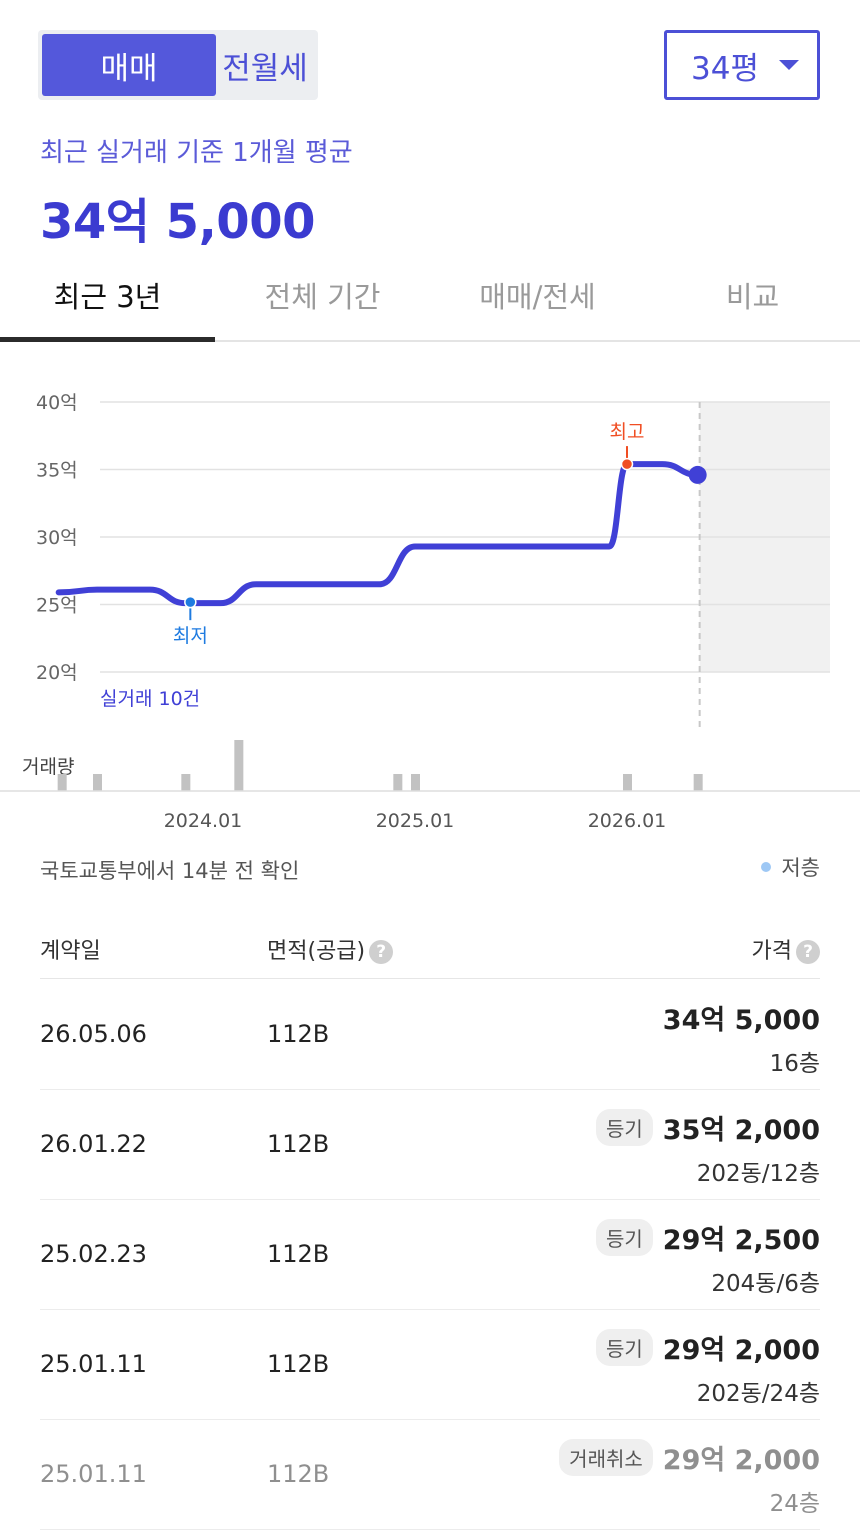 This screenshot has width=860, height=1530. I want to click on price-group: 등기 29억 2,000, so click(707, 1347).